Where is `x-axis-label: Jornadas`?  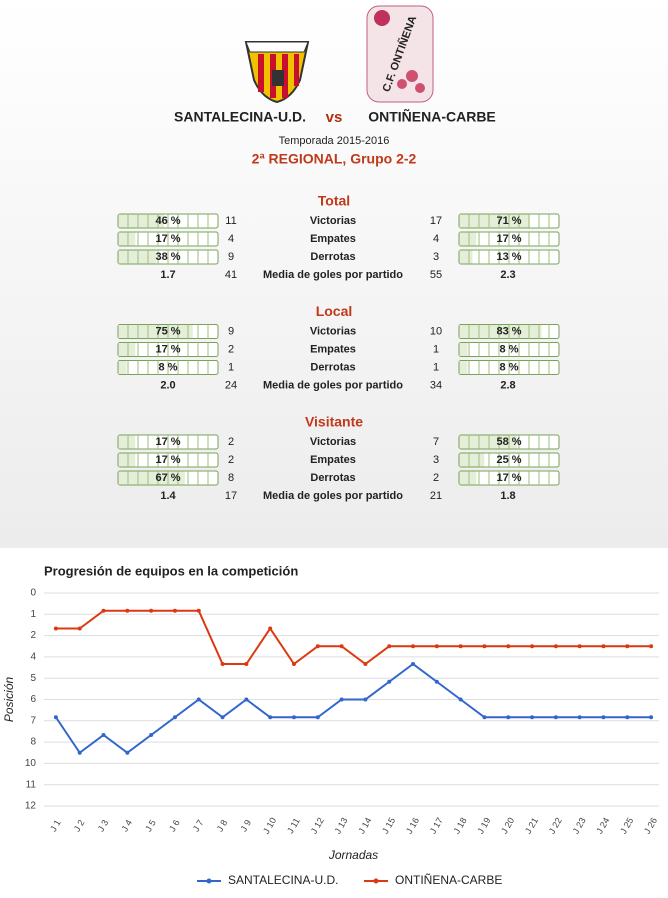 x-axis-label: Jornadas is located at coordinates (353, 855).